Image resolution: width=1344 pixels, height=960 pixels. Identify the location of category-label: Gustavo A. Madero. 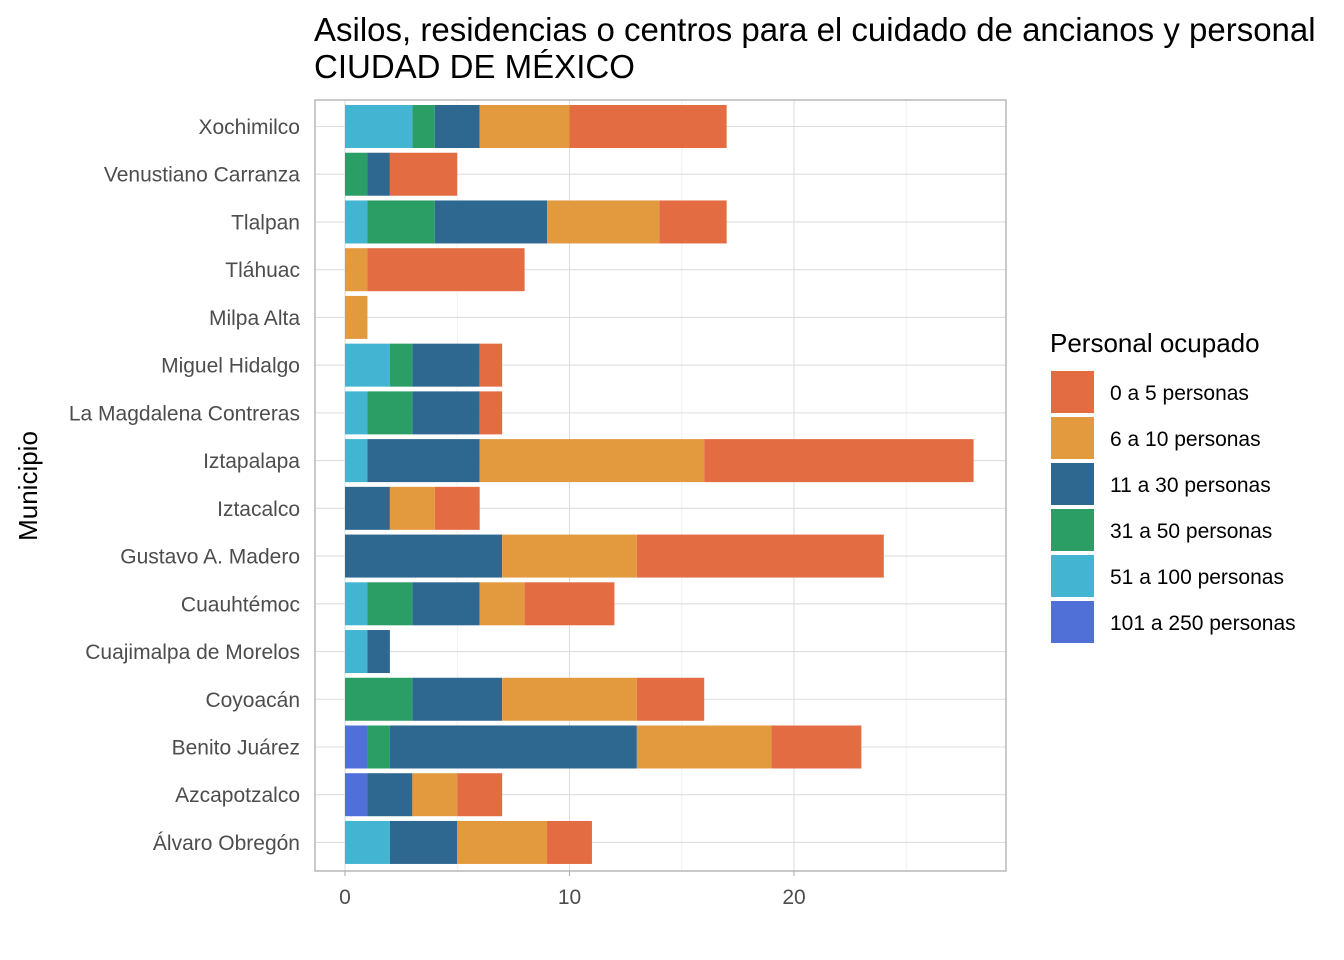
(210, 557).